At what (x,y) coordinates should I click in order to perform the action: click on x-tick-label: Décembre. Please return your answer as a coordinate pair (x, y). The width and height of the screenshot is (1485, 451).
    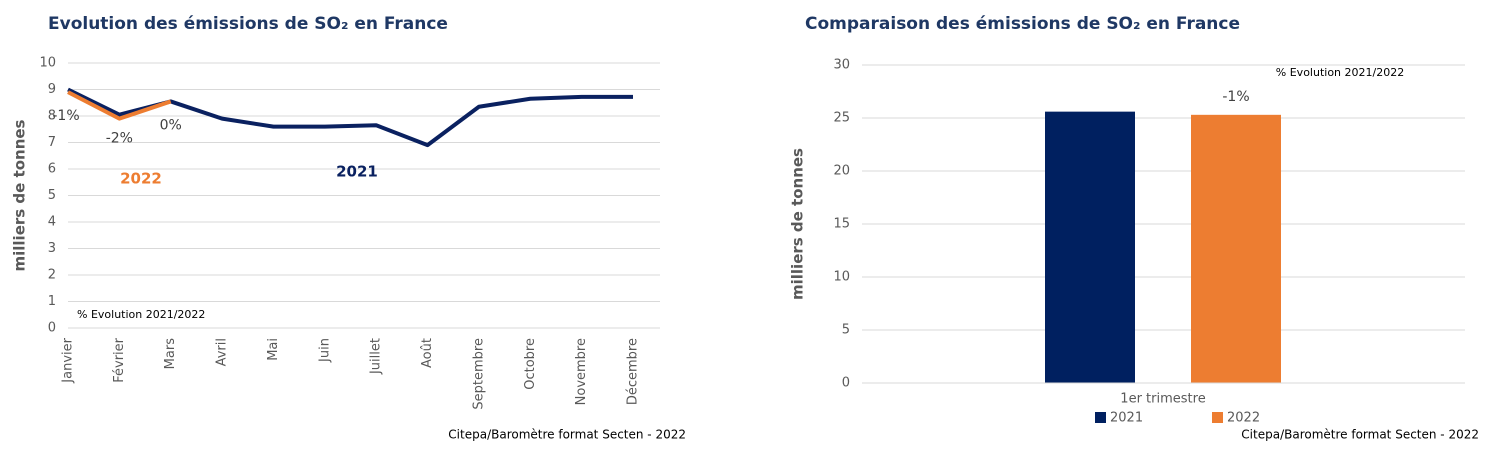
    Looking at the image, I should click on (633, 371).